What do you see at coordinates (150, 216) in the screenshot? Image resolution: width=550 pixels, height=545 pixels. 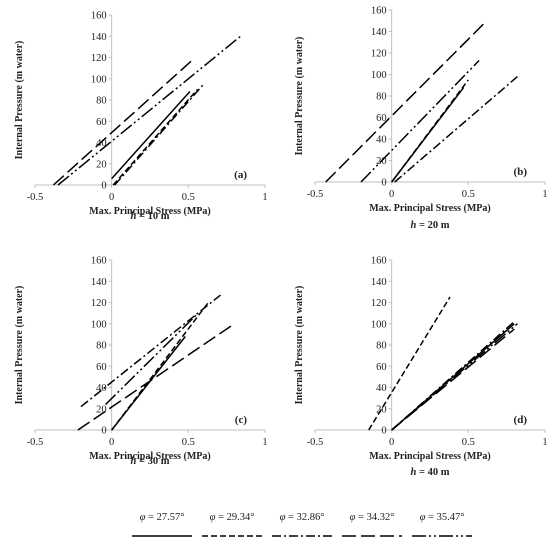 I see `panel-caption: h = 10 m` at bounding box center [150, 216].